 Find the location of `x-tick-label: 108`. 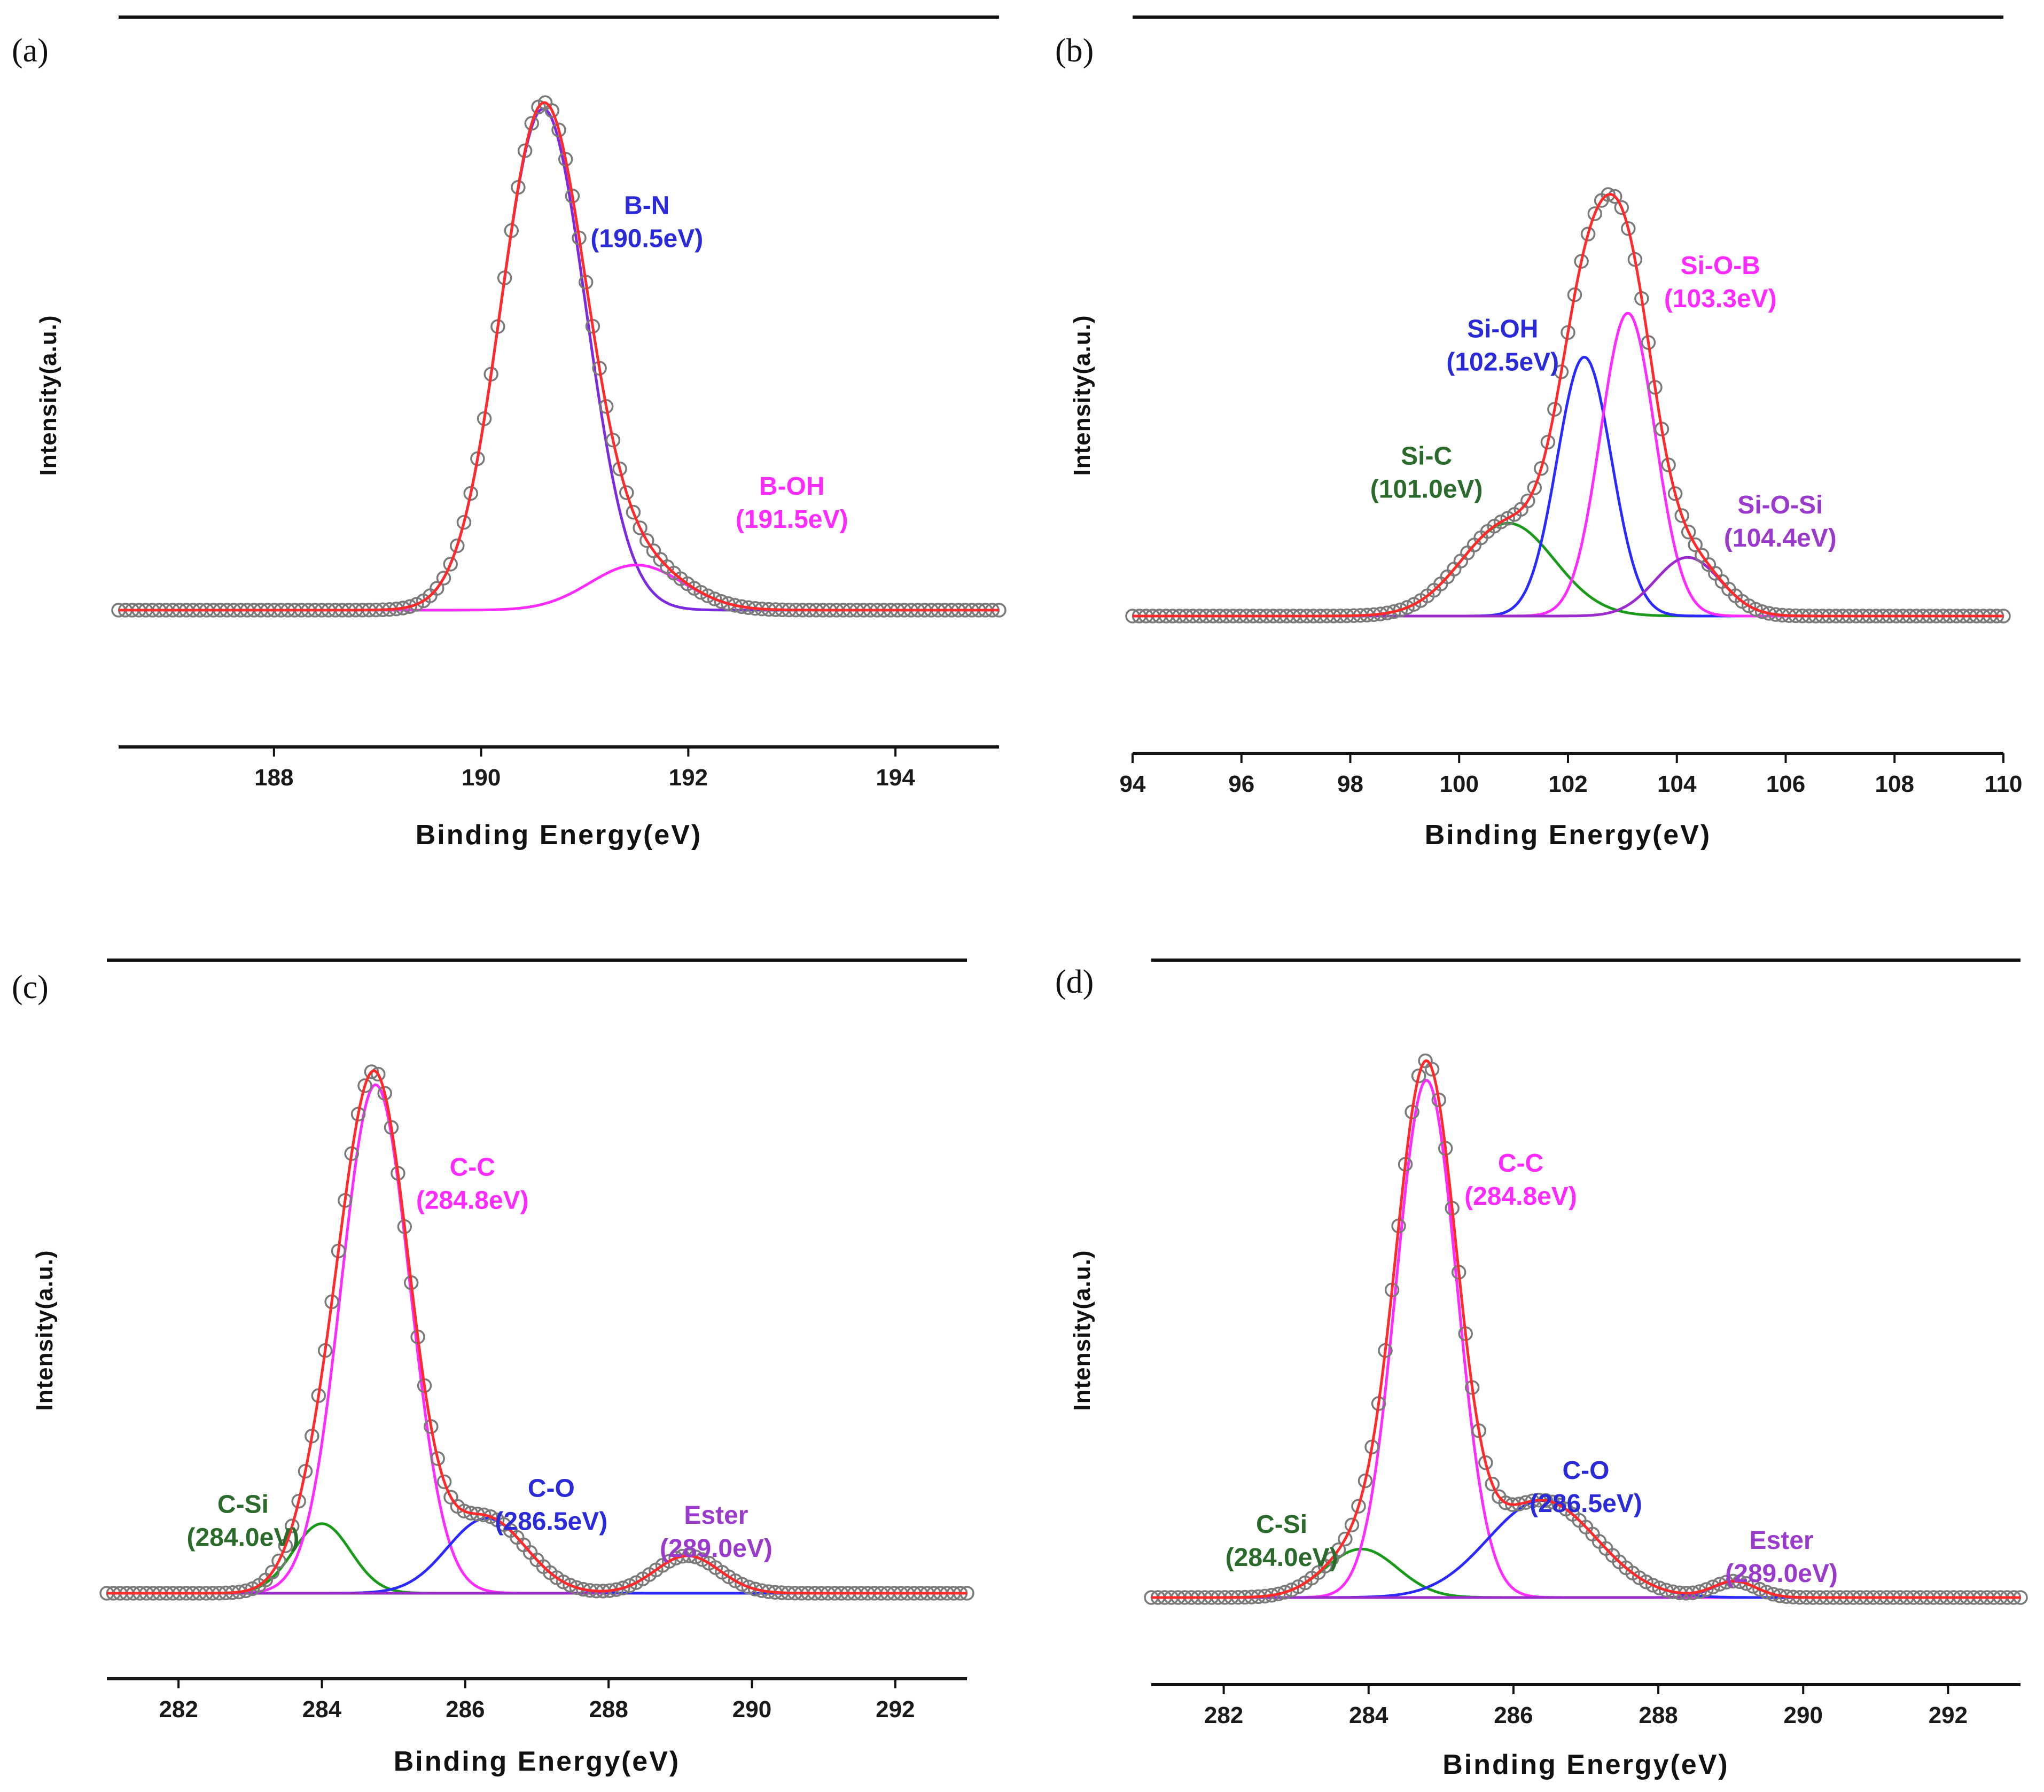

x-tick-label: 108 is located at coordinates (1894, 784).